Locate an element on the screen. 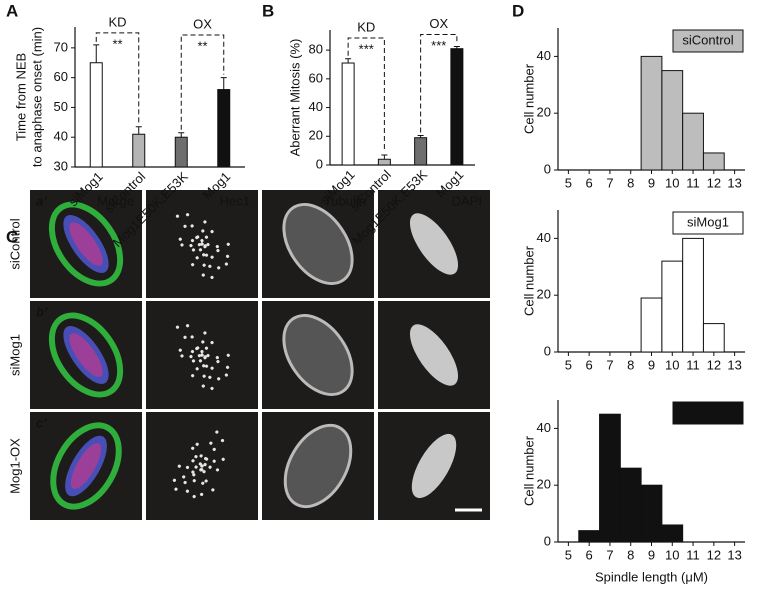 The width and height of the screenshot is (771, 594). row-label: Mog1-OX is located at coordinates (14, 466).